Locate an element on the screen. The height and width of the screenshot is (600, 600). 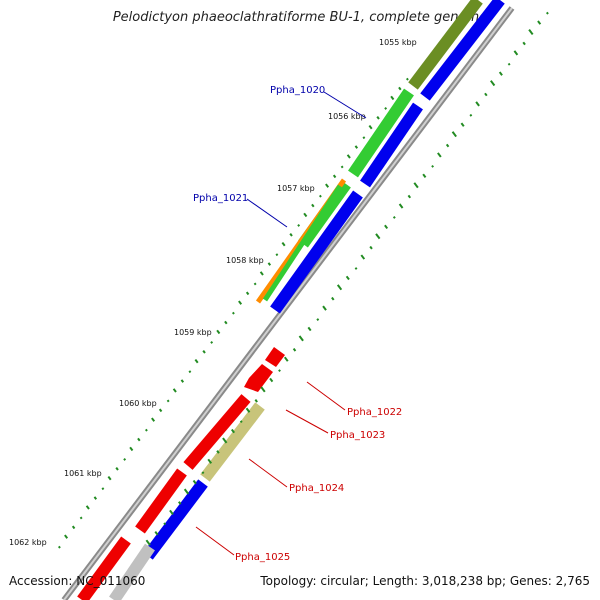
tick-label: 1062 kbp is located at coordinates (28, 542).